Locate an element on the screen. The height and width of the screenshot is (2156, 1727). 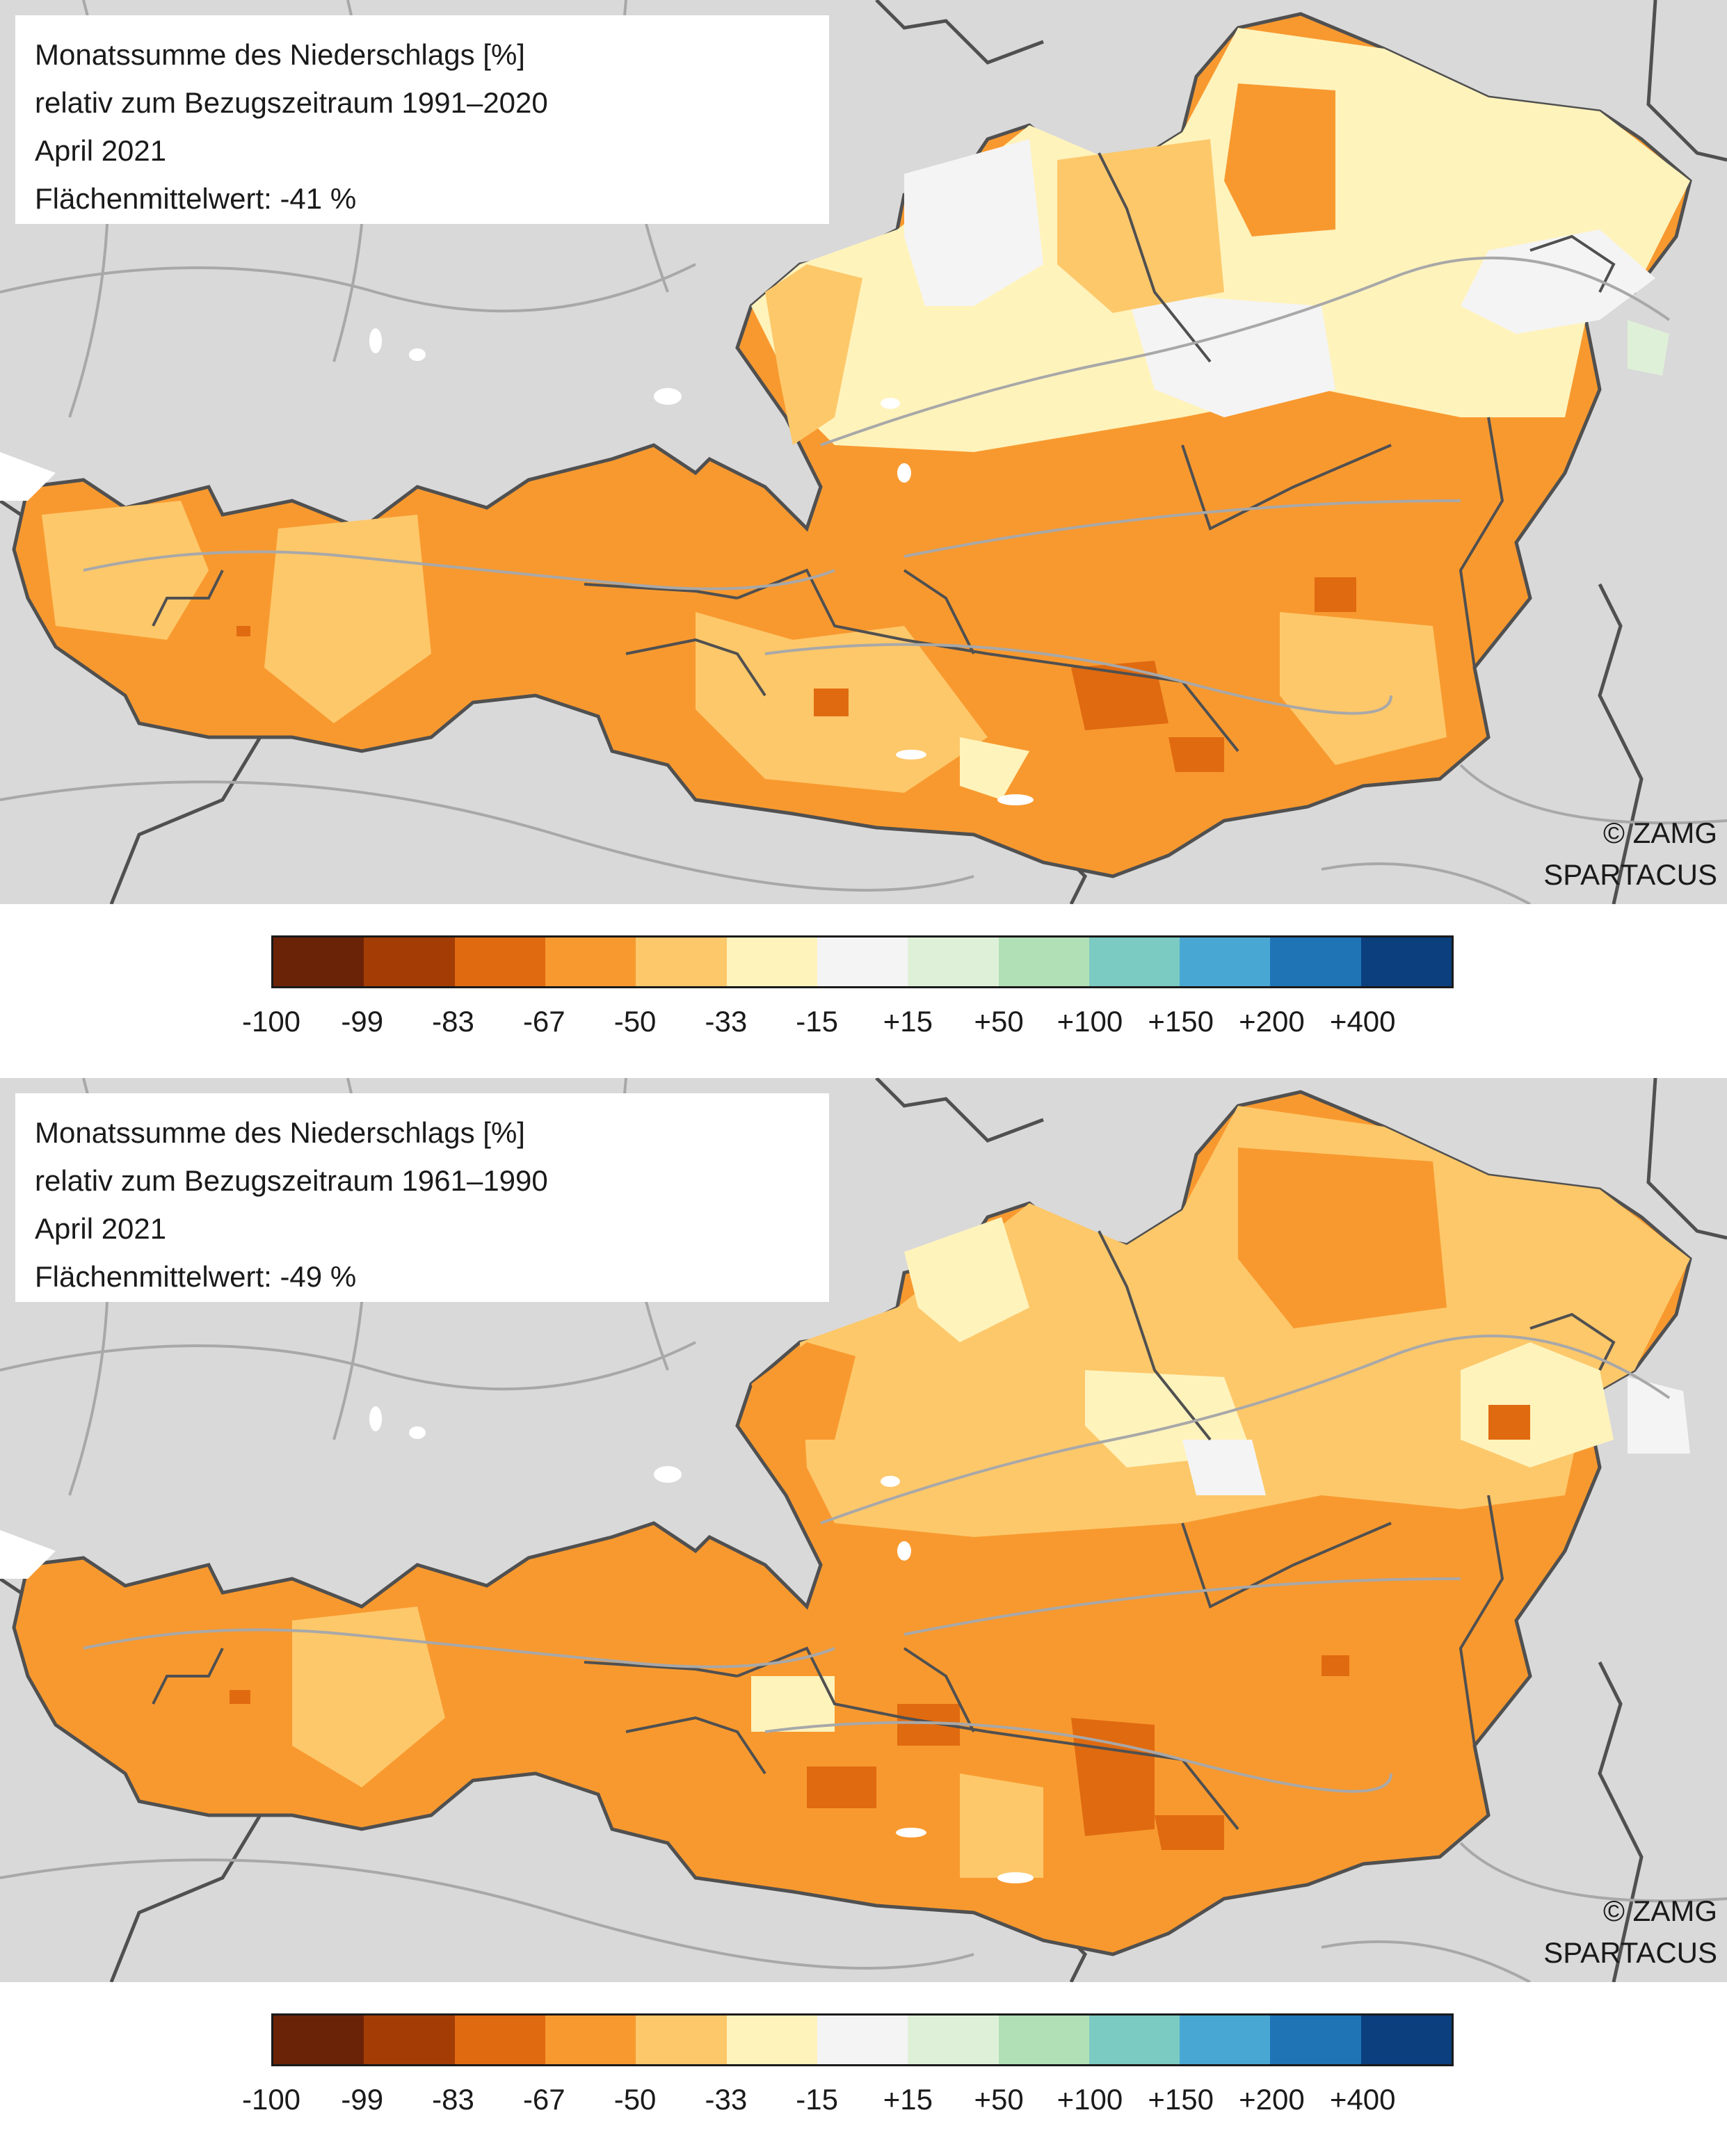
reference-period-label: relativ zum Bezugszeitraum 1991–2020 is located at coordinates (291, 102).